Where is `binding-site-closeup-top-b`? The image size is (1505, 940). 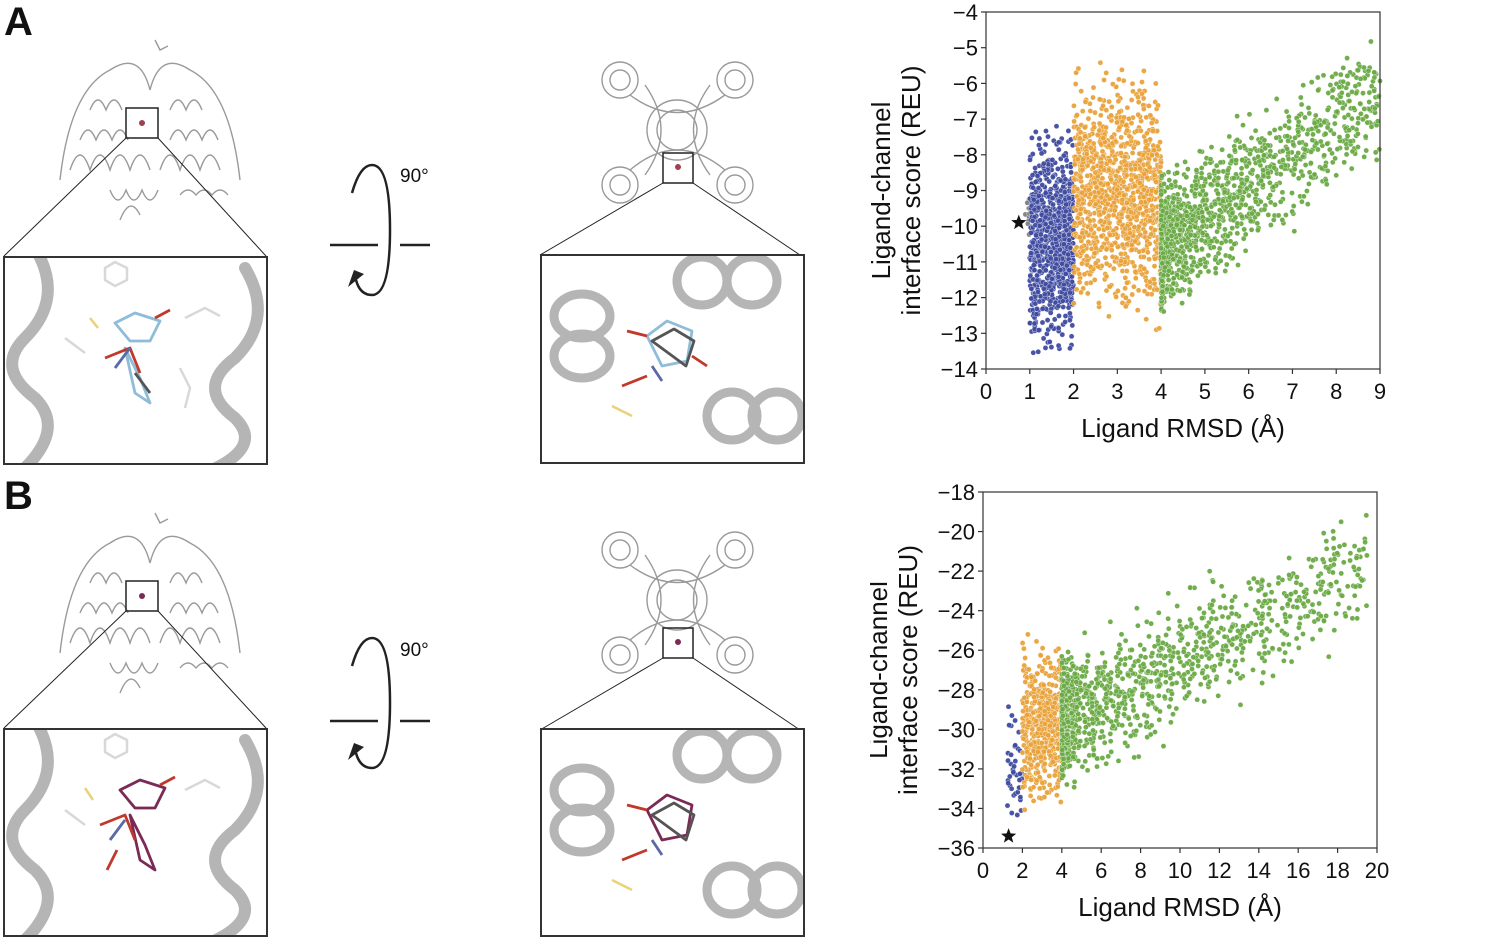 binding-site-closeup-top-b is located at coordinates (672, 832).